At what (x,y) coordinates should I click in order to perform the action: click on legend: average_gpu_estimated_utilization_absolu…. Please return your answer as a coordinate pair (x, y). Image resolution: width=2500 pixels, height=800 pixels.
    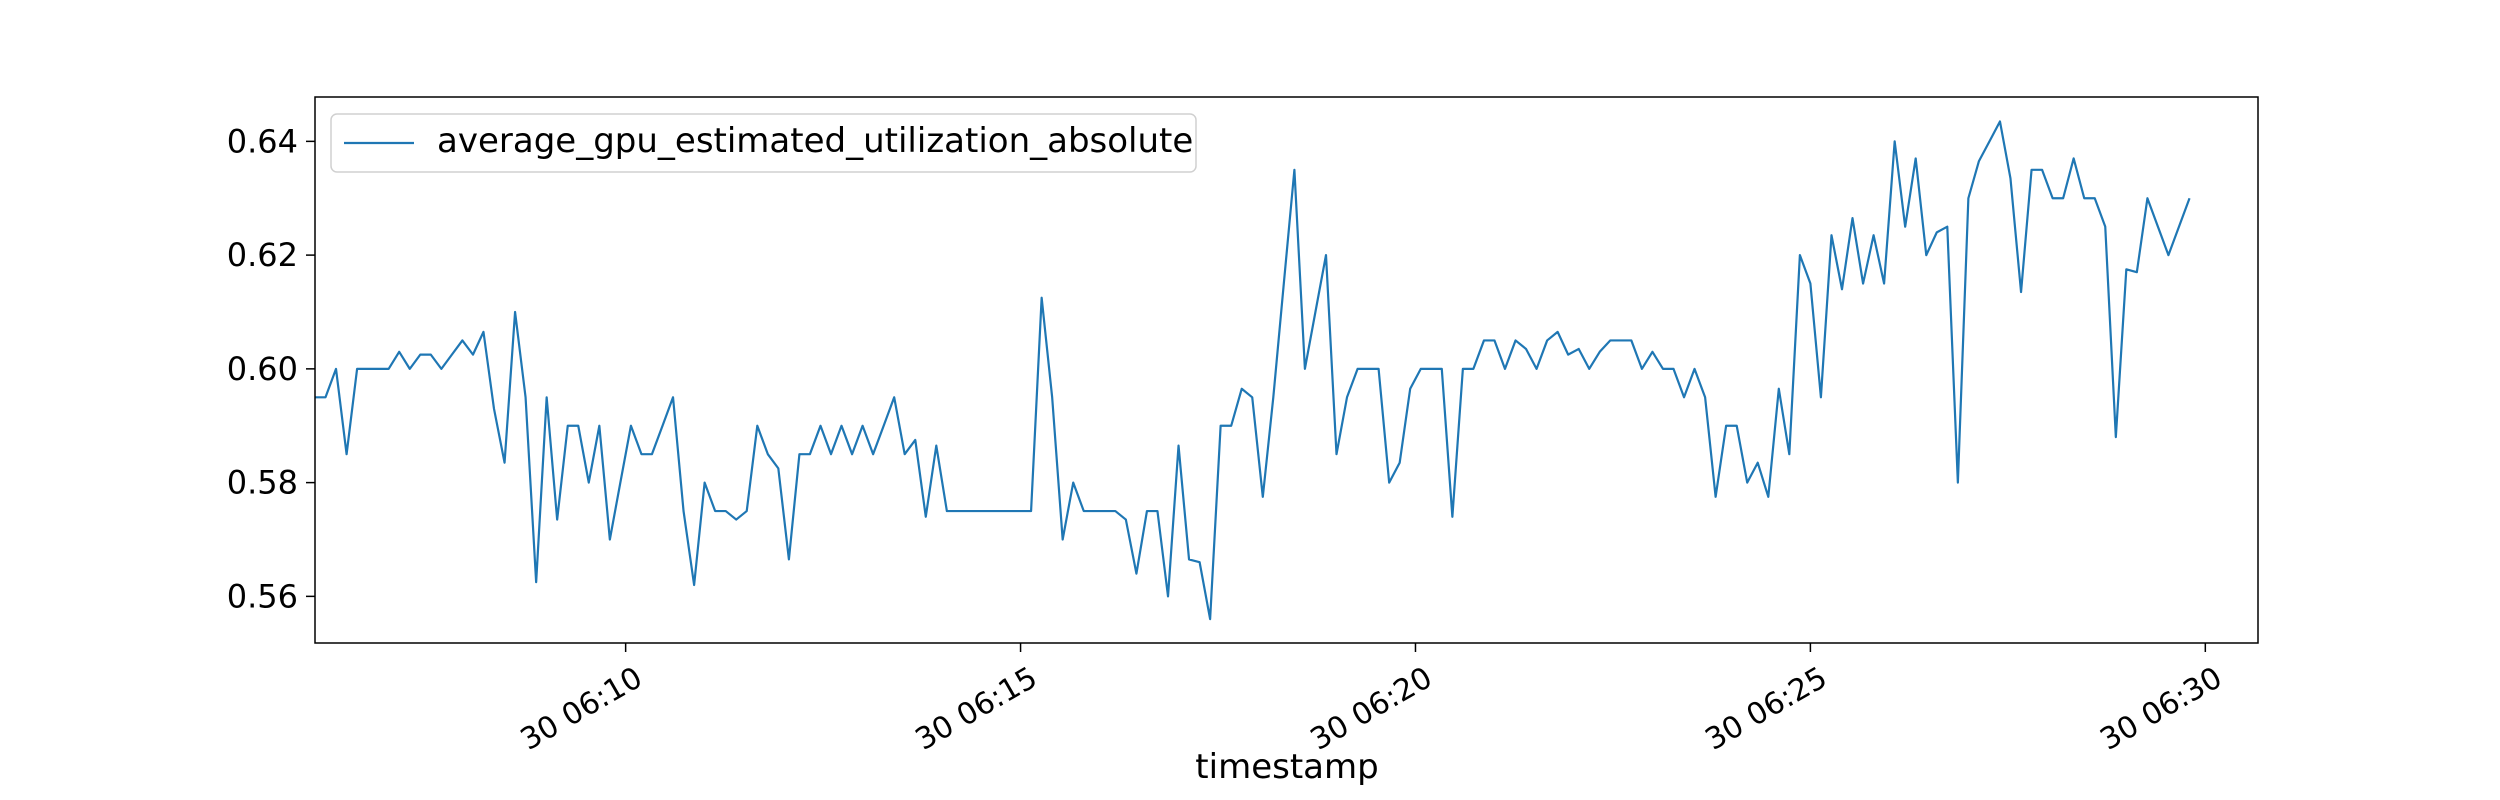
    Looking at the image, I should click on (763, 143).